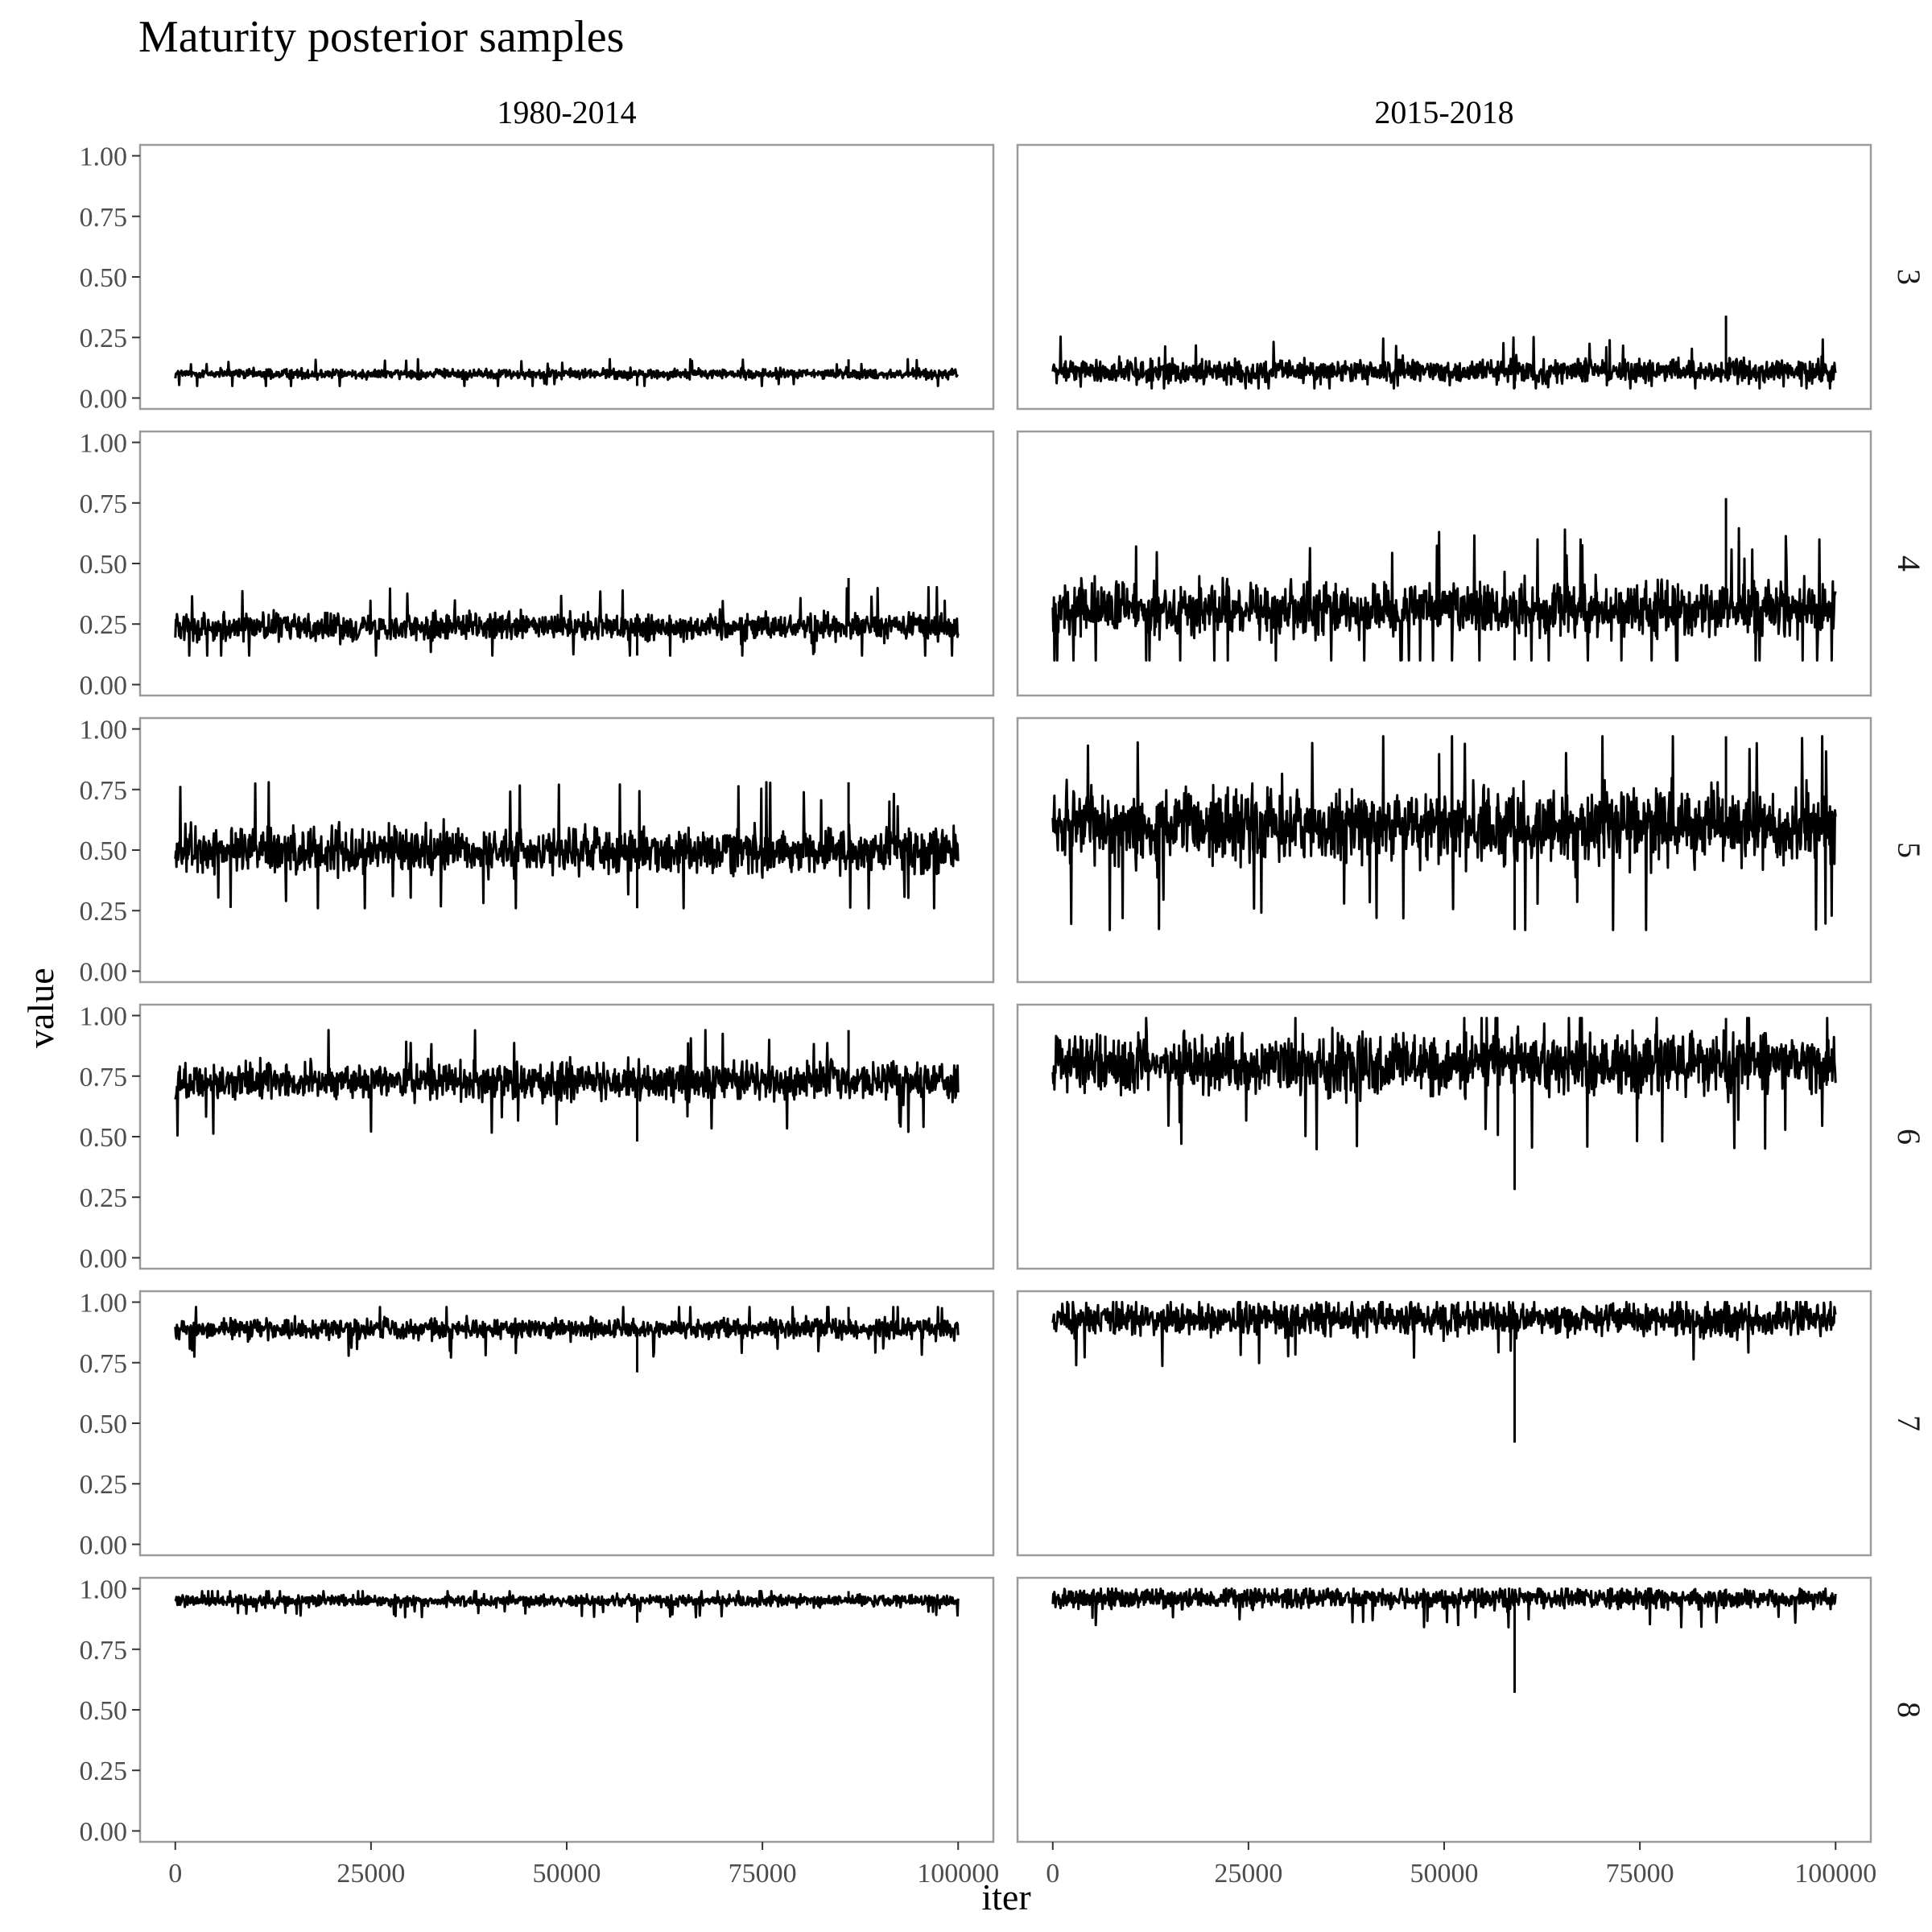 Image resolution: width=1932 pixels, height=1932 pixels. I want to click on facet-strip-row-4: 4, so click(1909, 563).